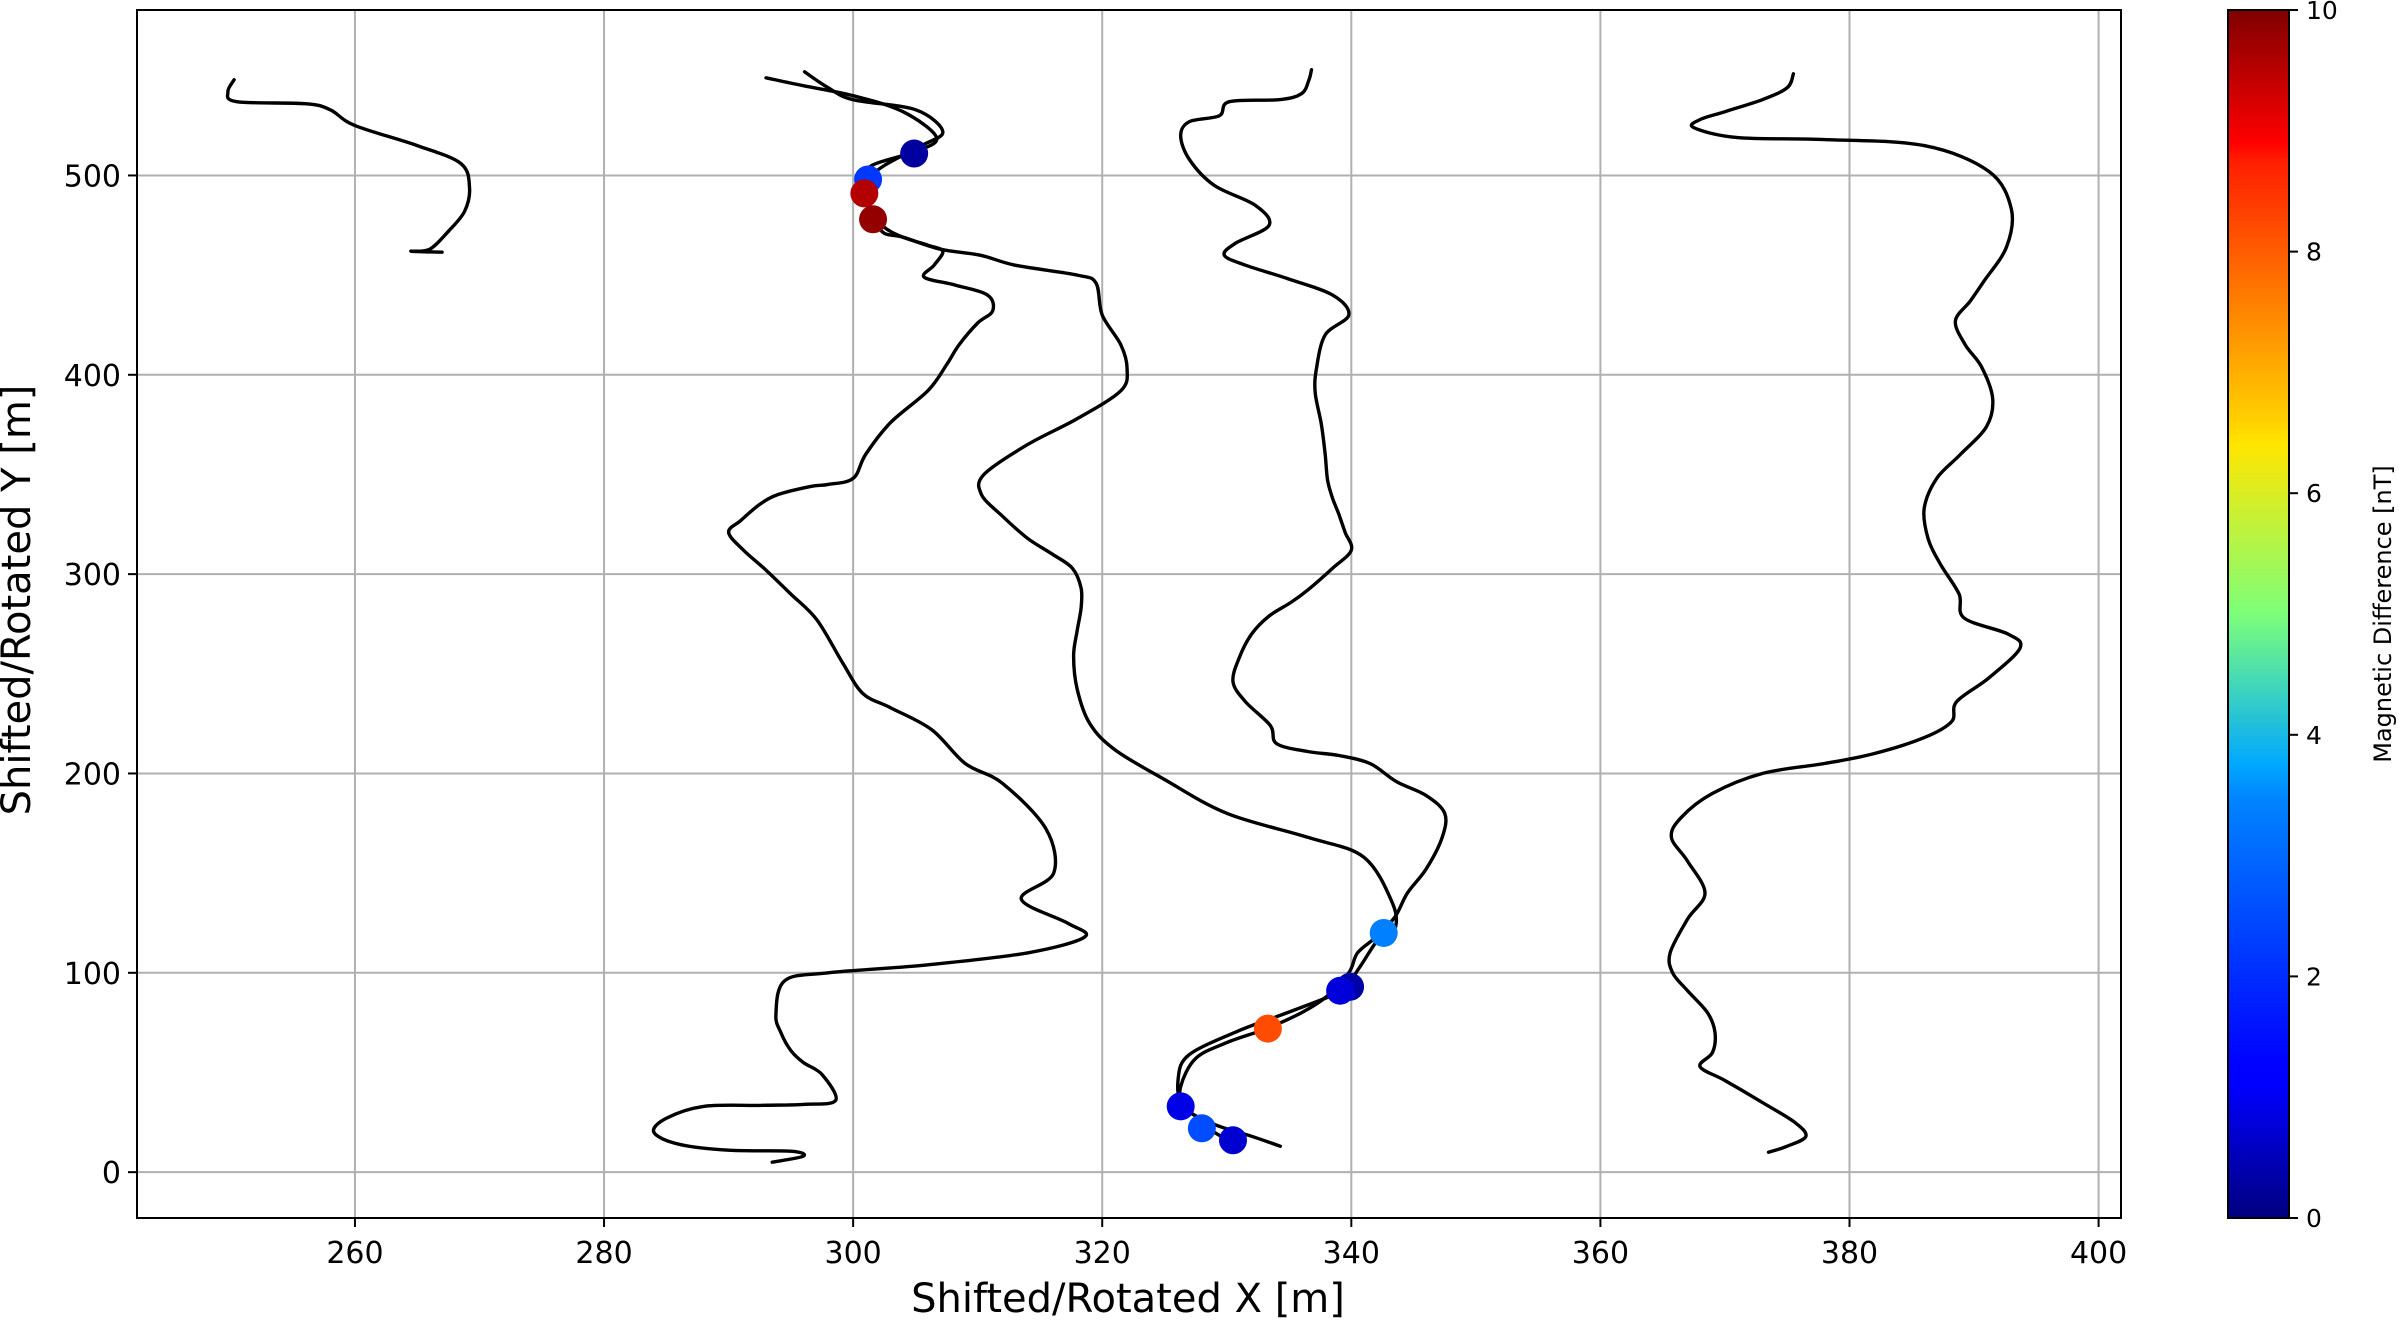 The width and height of the screenshot is (2399, 1325). Describe the element at coordinates (354, 1253) in the screenshot. I see `x-tick-label: 260` at that location.